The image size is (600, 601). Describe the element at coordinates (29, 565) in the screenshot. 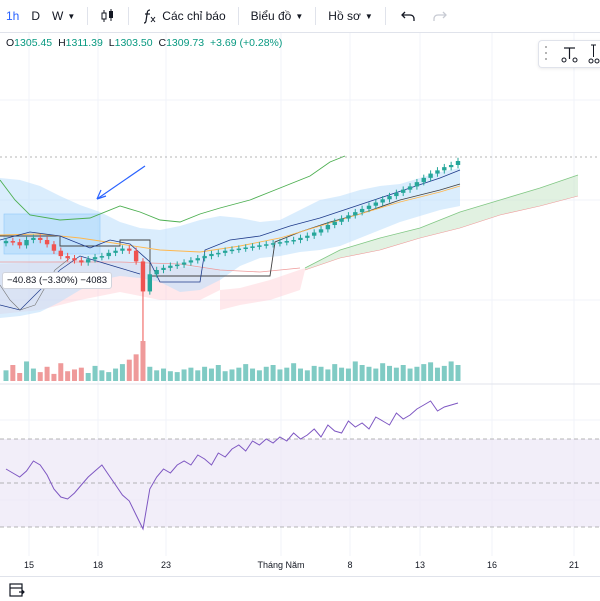

I see `x-tick-label: 15` at that location.